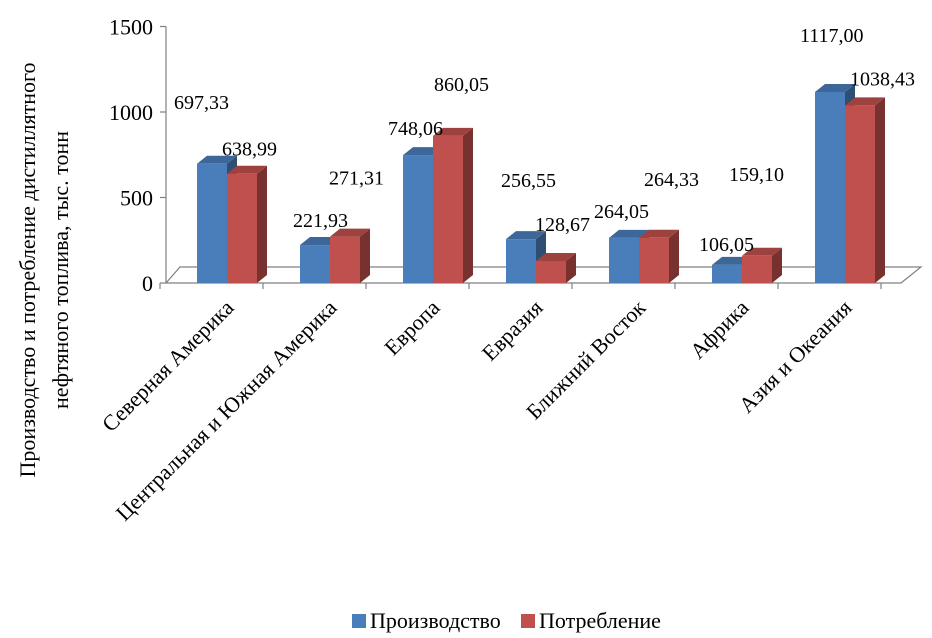 The width and height of the screenshot is (932, 638). I want to click on y-tick-label: 1000, so click(131, 112).